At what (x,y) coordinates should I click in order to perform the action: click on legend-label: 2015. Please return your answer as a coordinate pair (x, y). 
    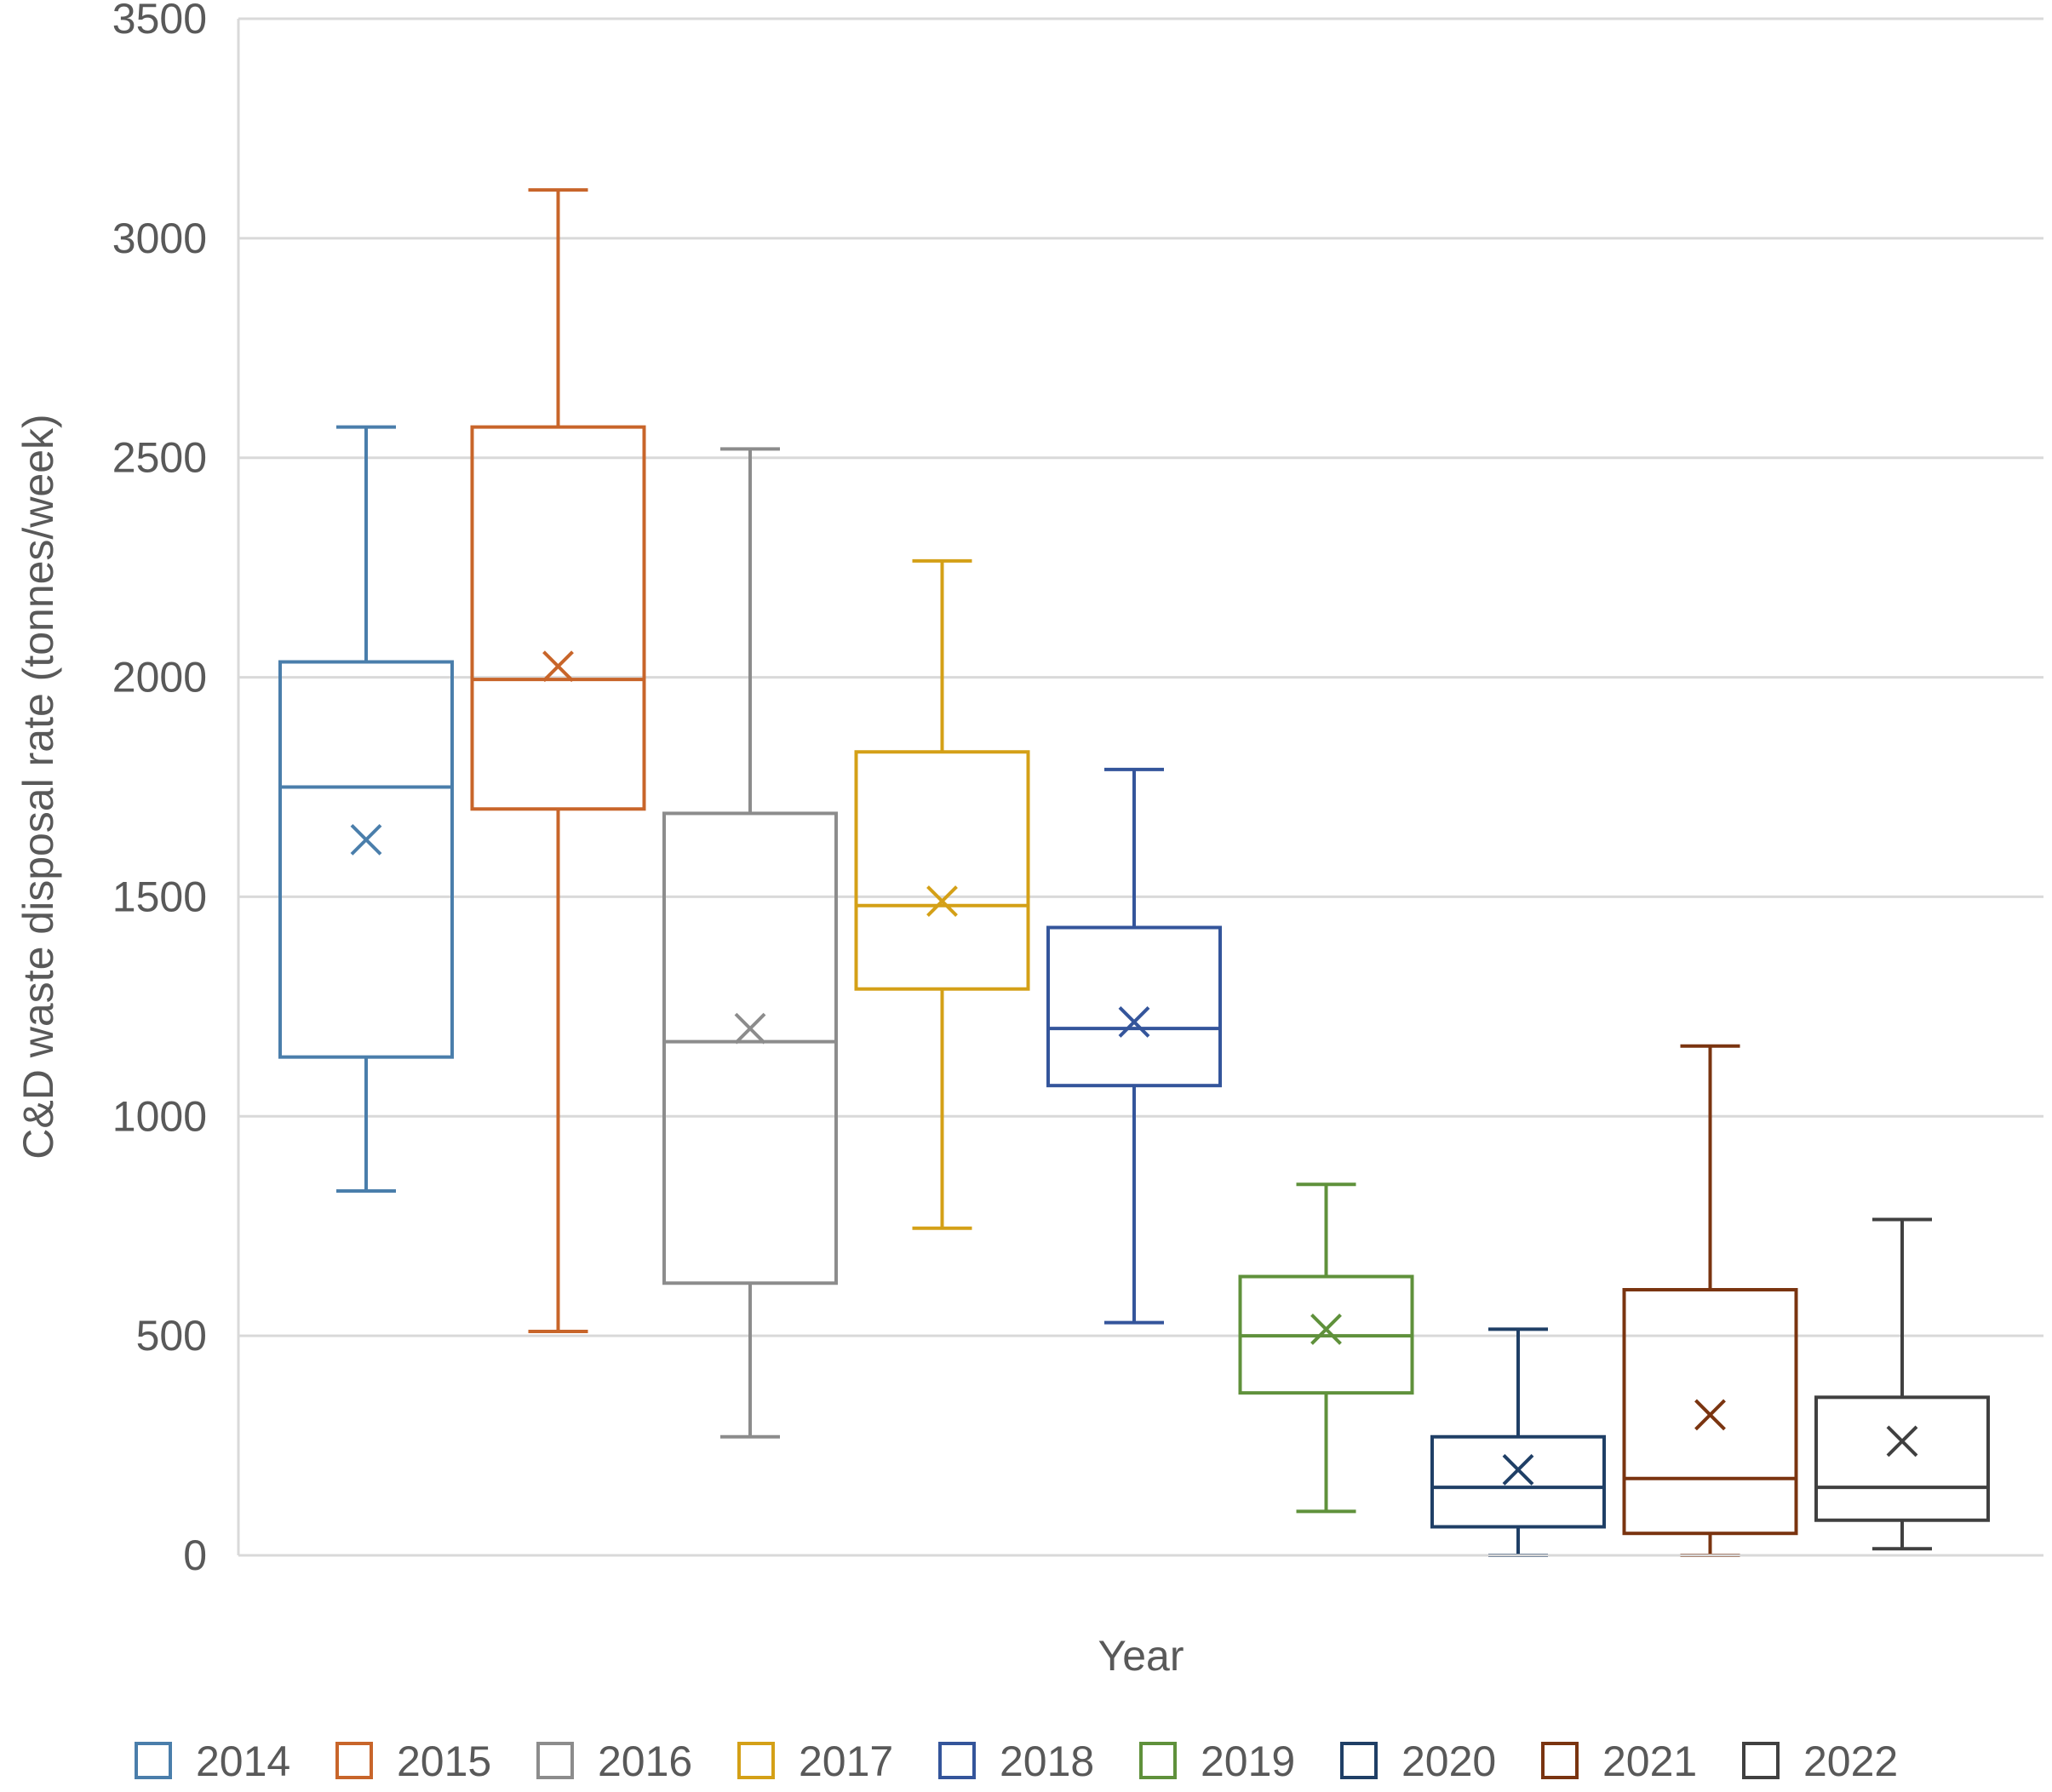
    Looking at the image, I should click on (444, 1761).